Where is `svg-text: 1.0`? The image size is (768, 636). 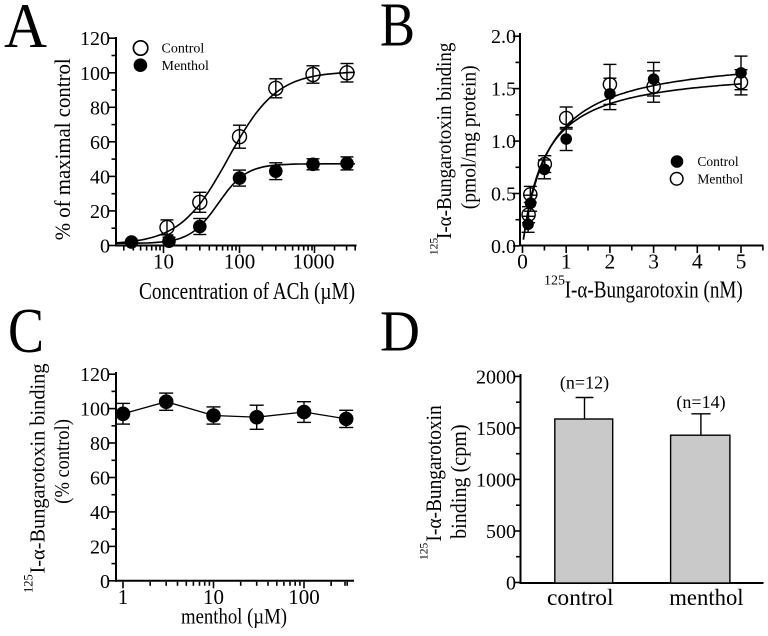 svg-text: 1.0 is located at coordinates (503, 142).